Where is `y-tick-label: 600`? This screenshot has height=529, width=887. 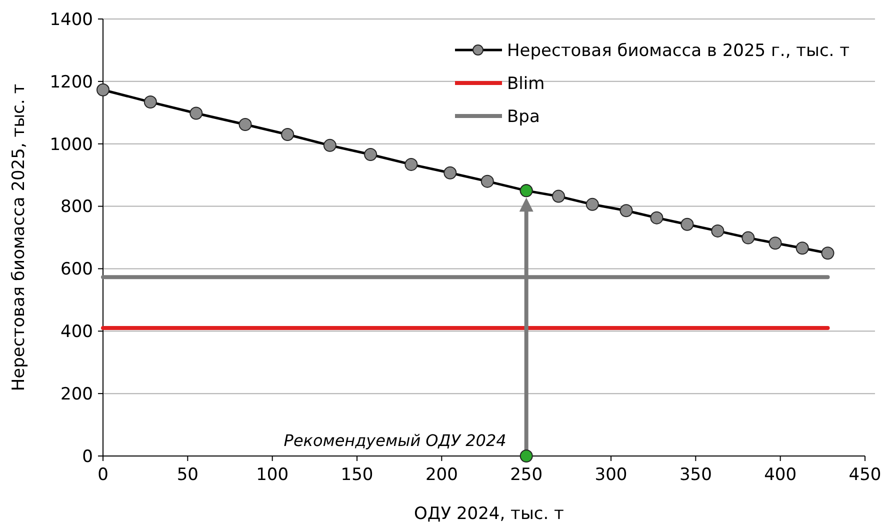
y-tick-label: 600 is located at coordinates (76, 270).